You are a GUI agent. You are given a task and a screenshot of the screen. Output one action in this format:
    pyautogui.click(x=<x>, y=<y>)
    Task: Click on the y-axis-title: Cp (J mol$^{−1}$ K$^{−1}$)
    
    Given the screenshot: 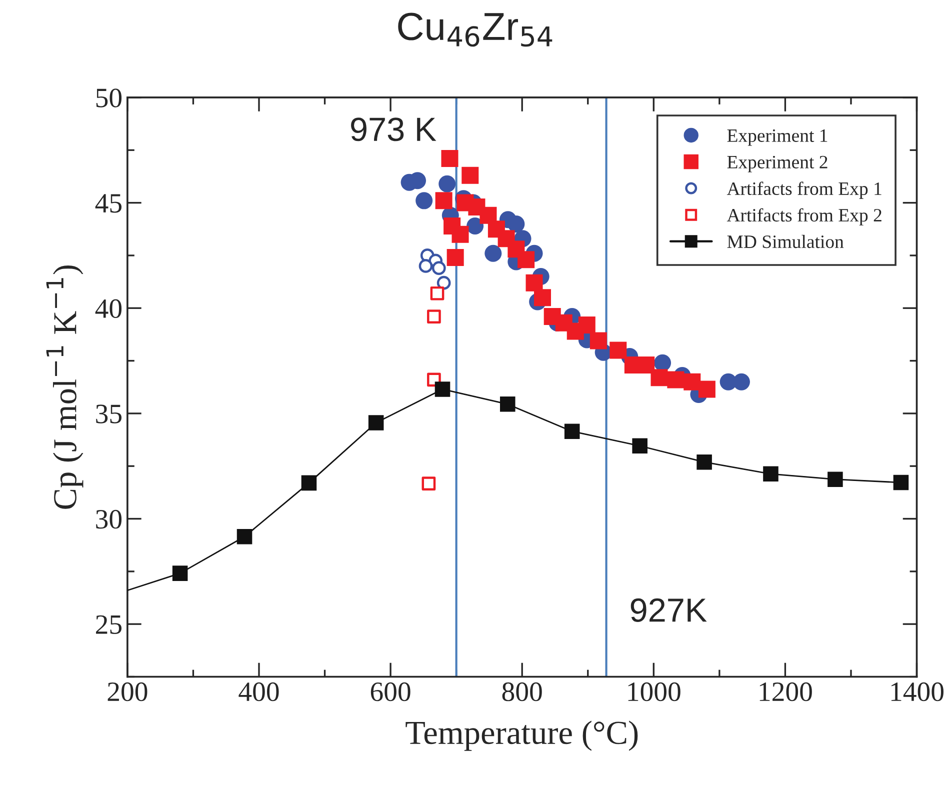 What is the action you would take?
    pyautogui.click(x=65, y=387)
    